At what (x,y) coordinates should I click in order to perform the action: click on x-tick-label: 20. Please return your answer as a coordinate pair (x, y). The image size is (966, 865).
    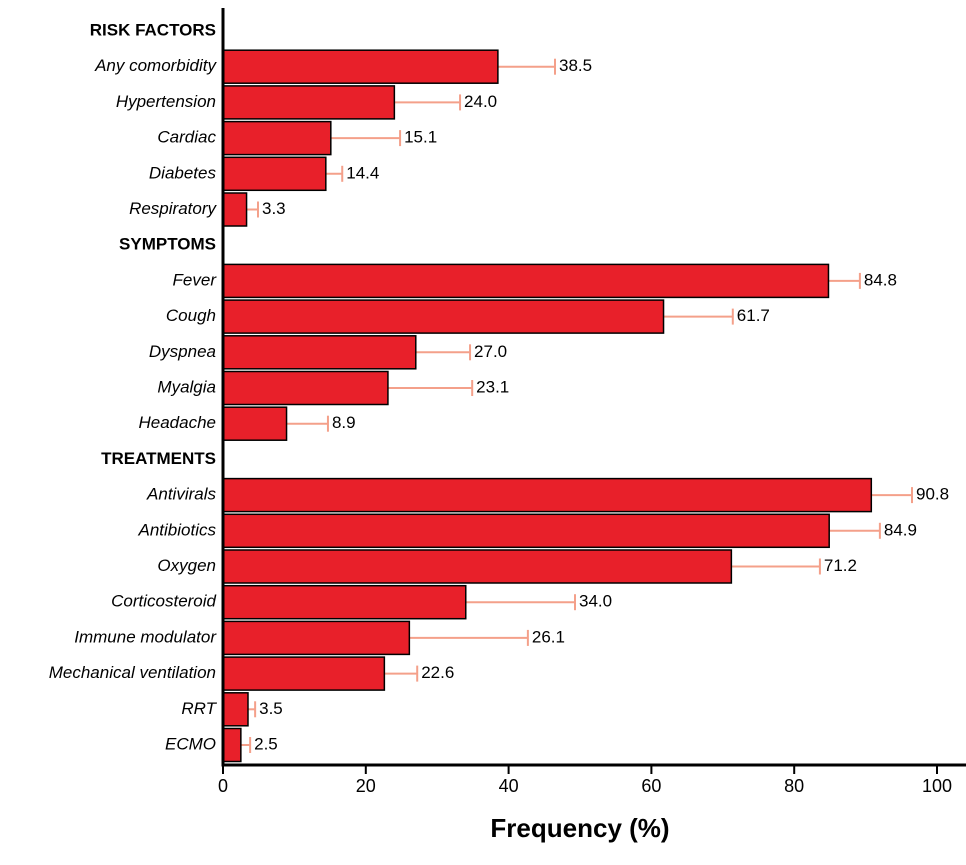
    Looking at the image, I should click on (366, 786).